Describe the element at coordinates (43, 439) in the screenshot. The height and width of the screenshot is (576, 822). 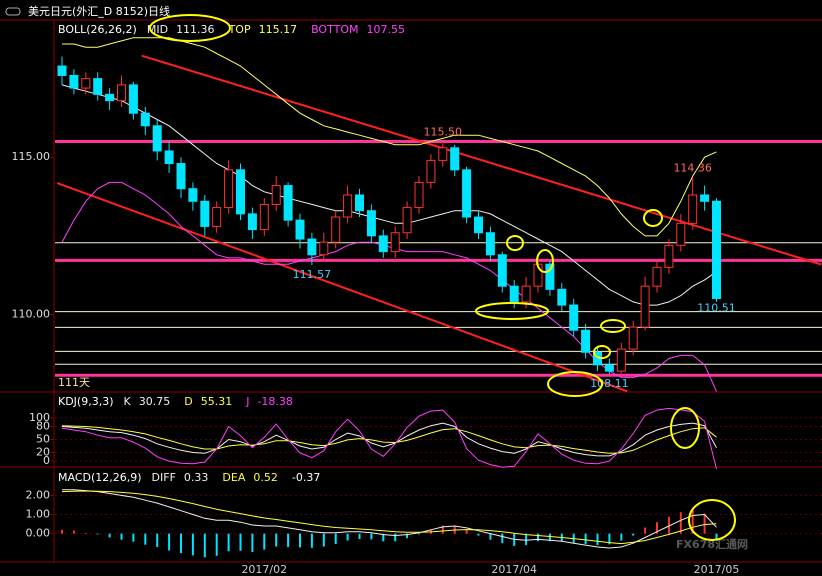
I see `y-tick-label: 50` at that location.